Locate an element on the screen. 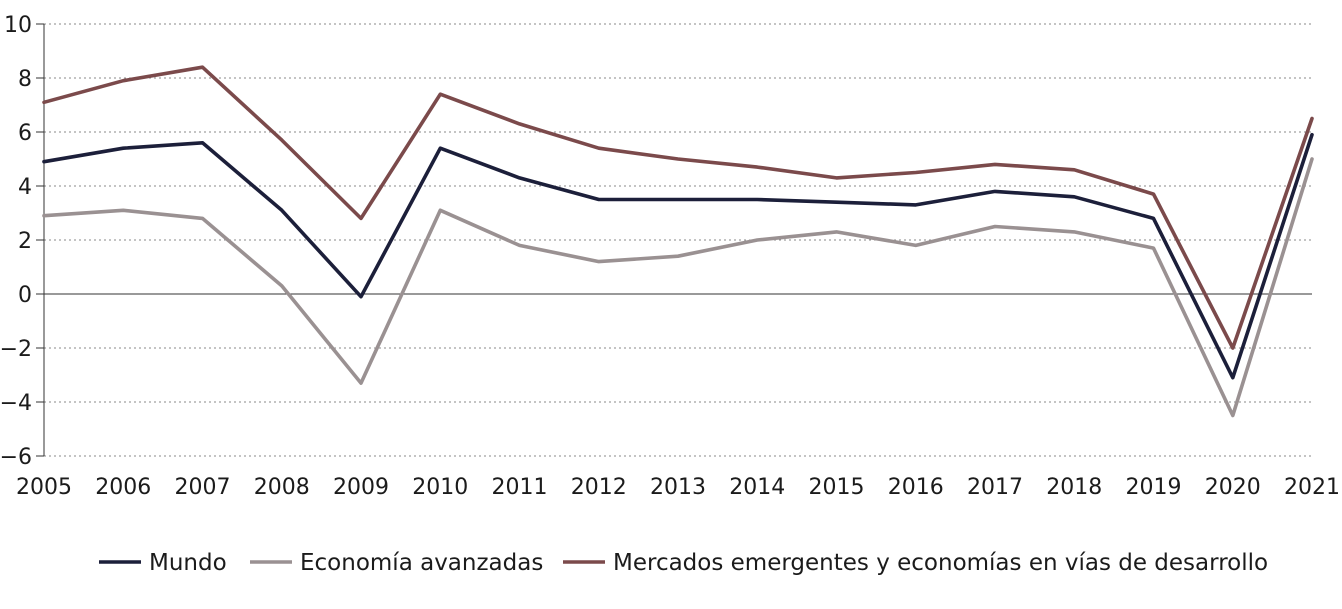 This screenshot has width=1342, height=609. x-tick-label: 2012 is located at coordinates (599, 487).